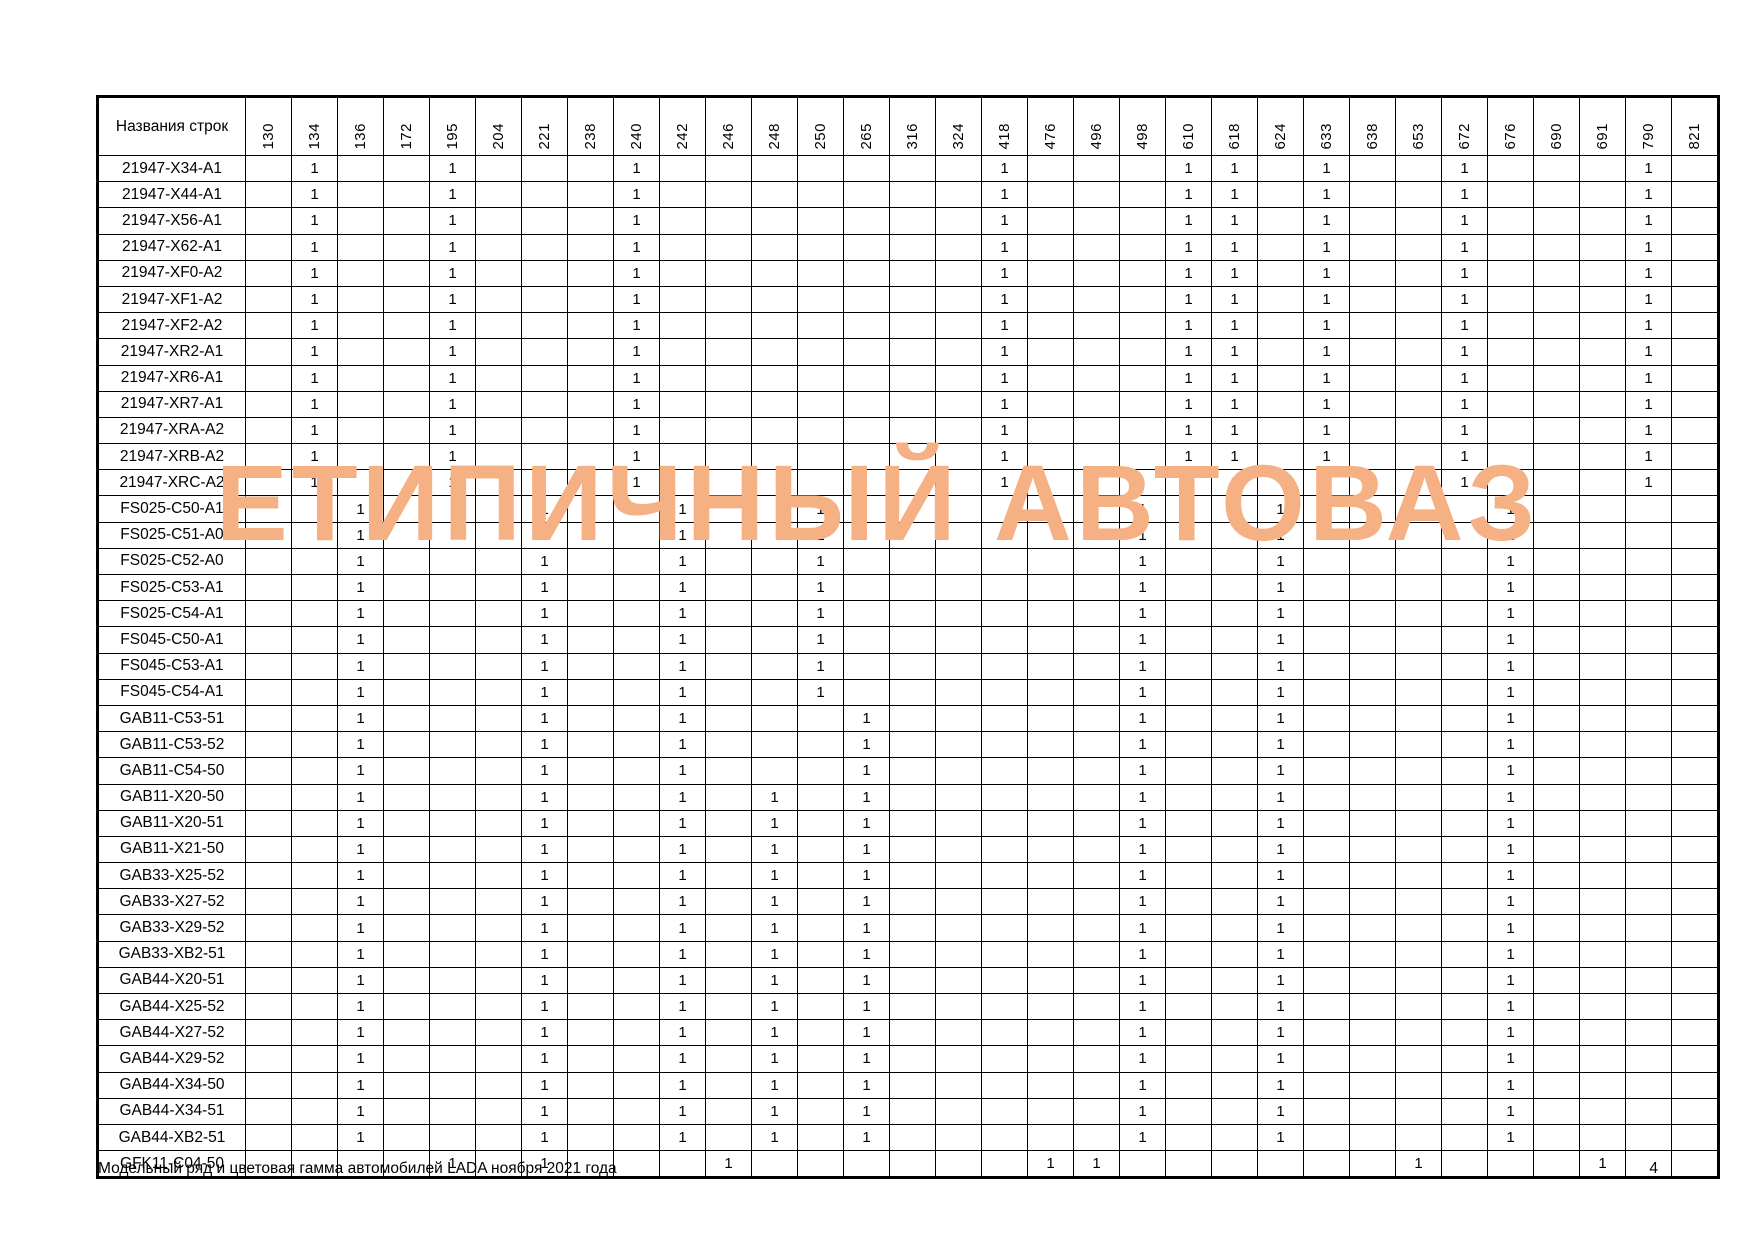 This screenshot has height=1240, width=1755. I want to click on column-header-672: 672, so click(1464, 126).